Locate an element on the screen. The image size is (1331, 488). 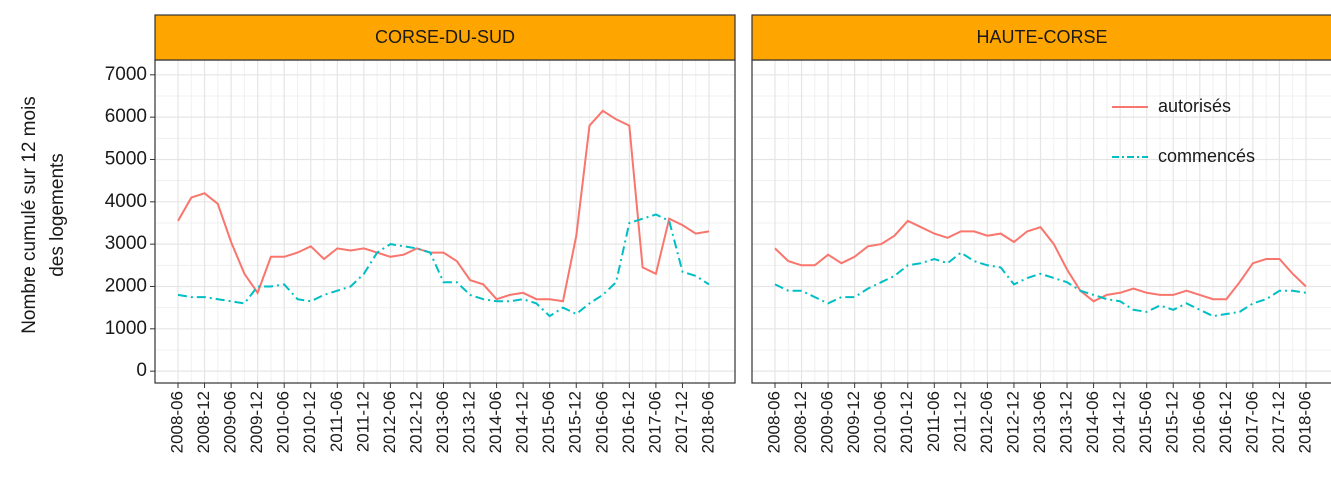
y-tick-label: 2000 is located at coordinates (126, 285).